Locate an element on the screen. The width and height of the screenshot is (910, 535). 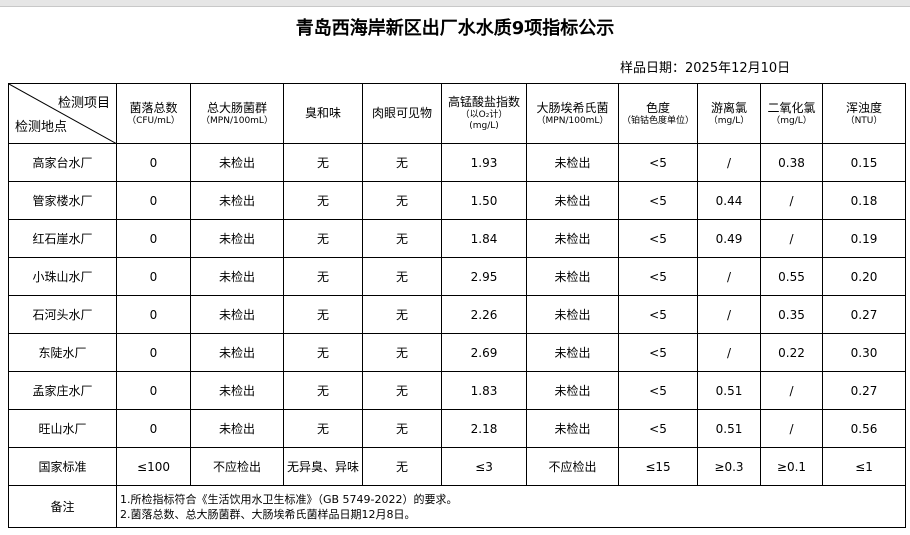
cell: ≤1 is located at coordinates (864, 466).